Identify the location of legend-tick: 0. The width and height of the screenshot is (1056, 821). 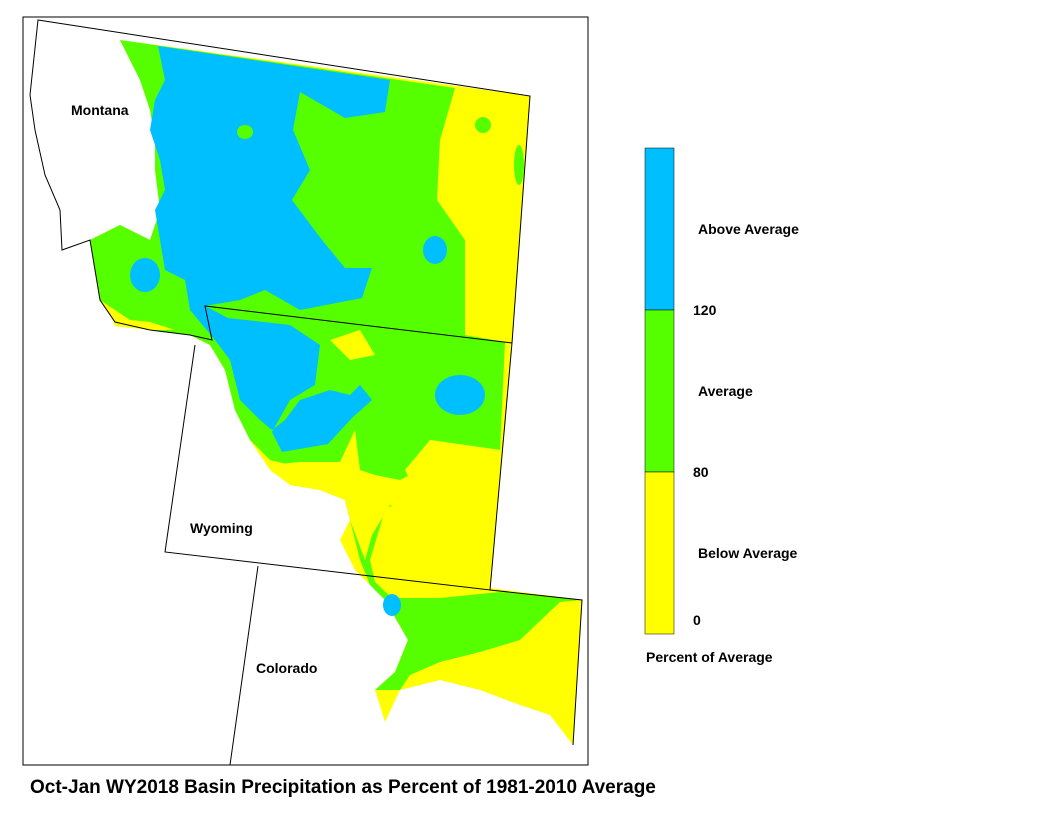
(697, 620).